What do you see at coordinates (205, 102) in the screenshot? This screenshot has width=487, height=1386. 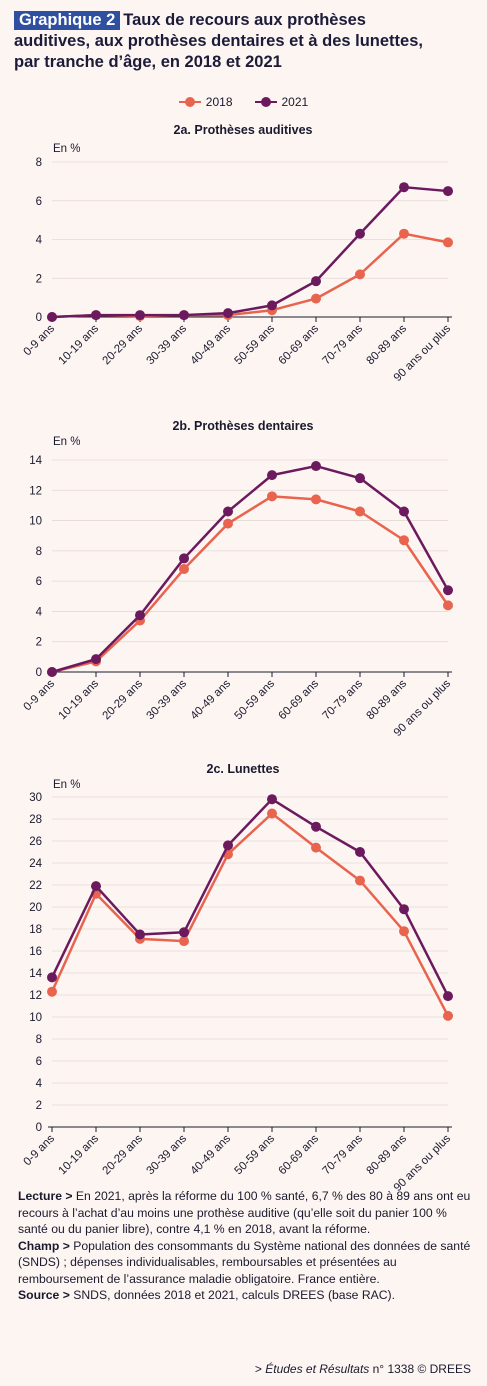 I see `legend-item-2018: 2018` at bounding box center [205, 102].